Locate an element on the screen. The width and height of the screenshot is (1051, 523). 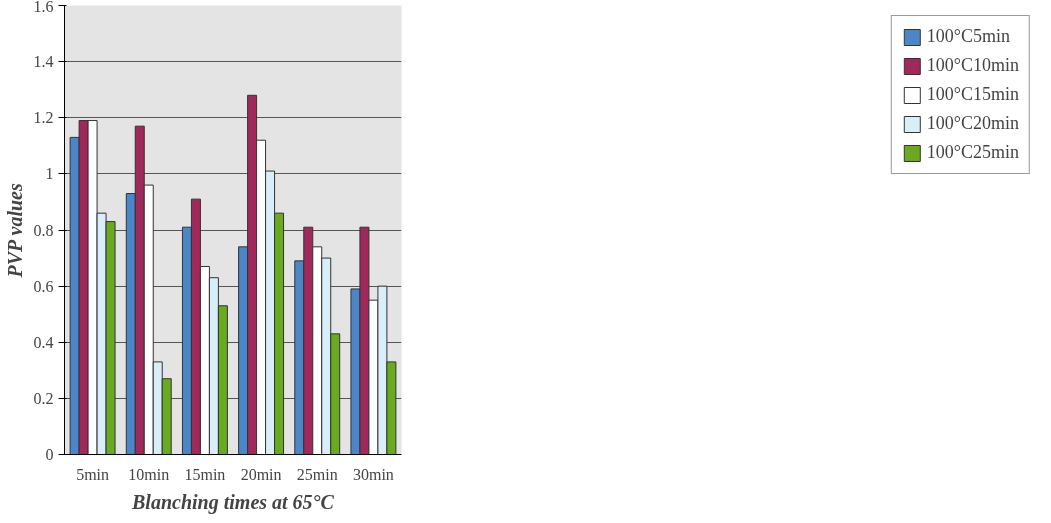
y-tick-label: 0.8 is located at coordinates (43, 230).